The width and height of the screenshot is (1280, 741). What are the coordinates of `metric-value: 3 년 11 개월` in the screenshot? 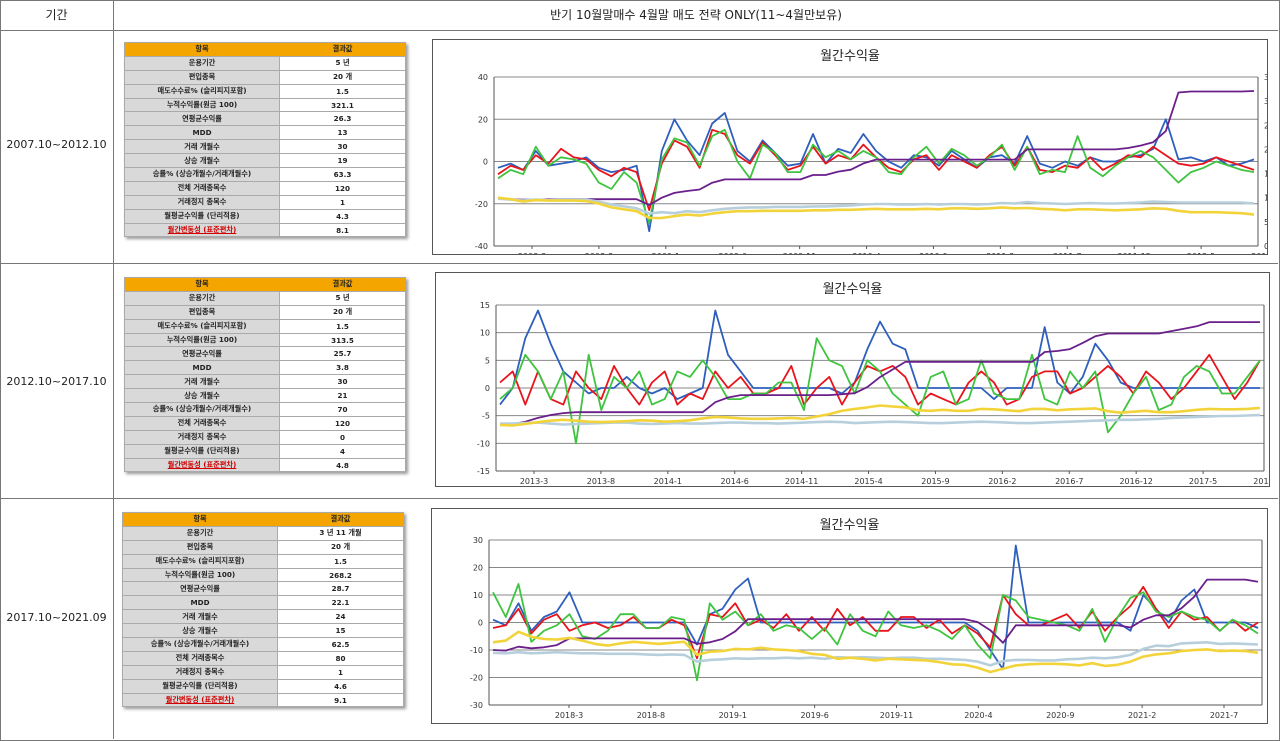 It's located at (340, 533).